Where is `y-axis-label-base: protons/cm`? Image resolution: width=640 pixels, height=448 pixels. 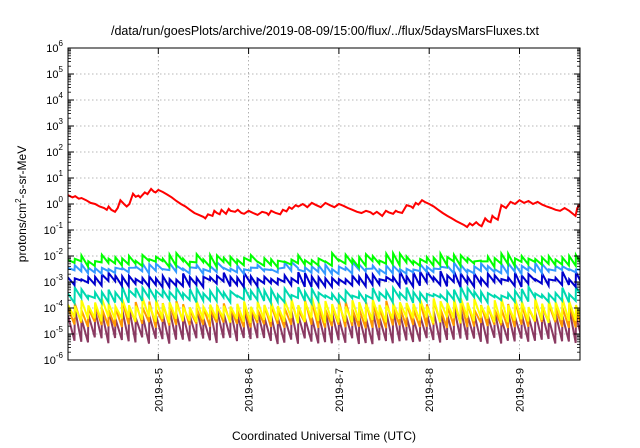 y-axis-label-base: protons/cm is located at coordinates (22, 232).